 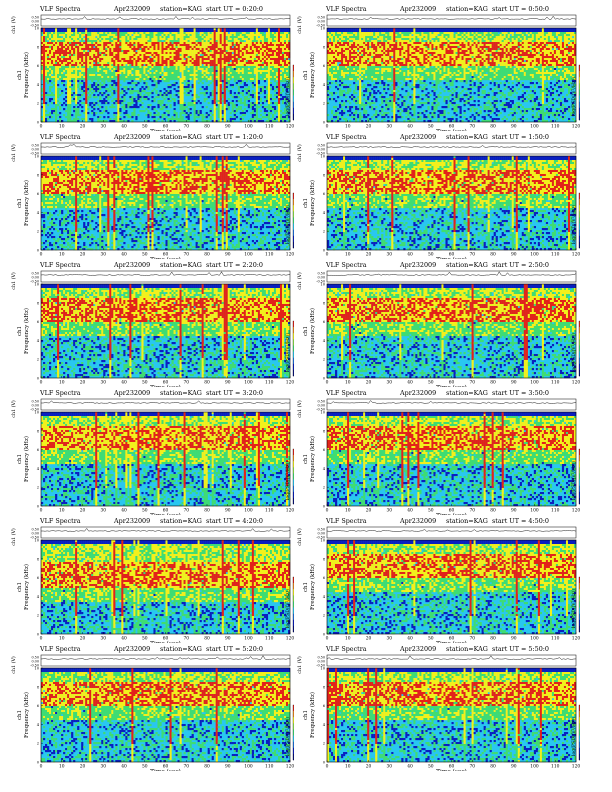 I want to click on panel-start-time: start UT = 4:50:0, so click(x=520, y=521).